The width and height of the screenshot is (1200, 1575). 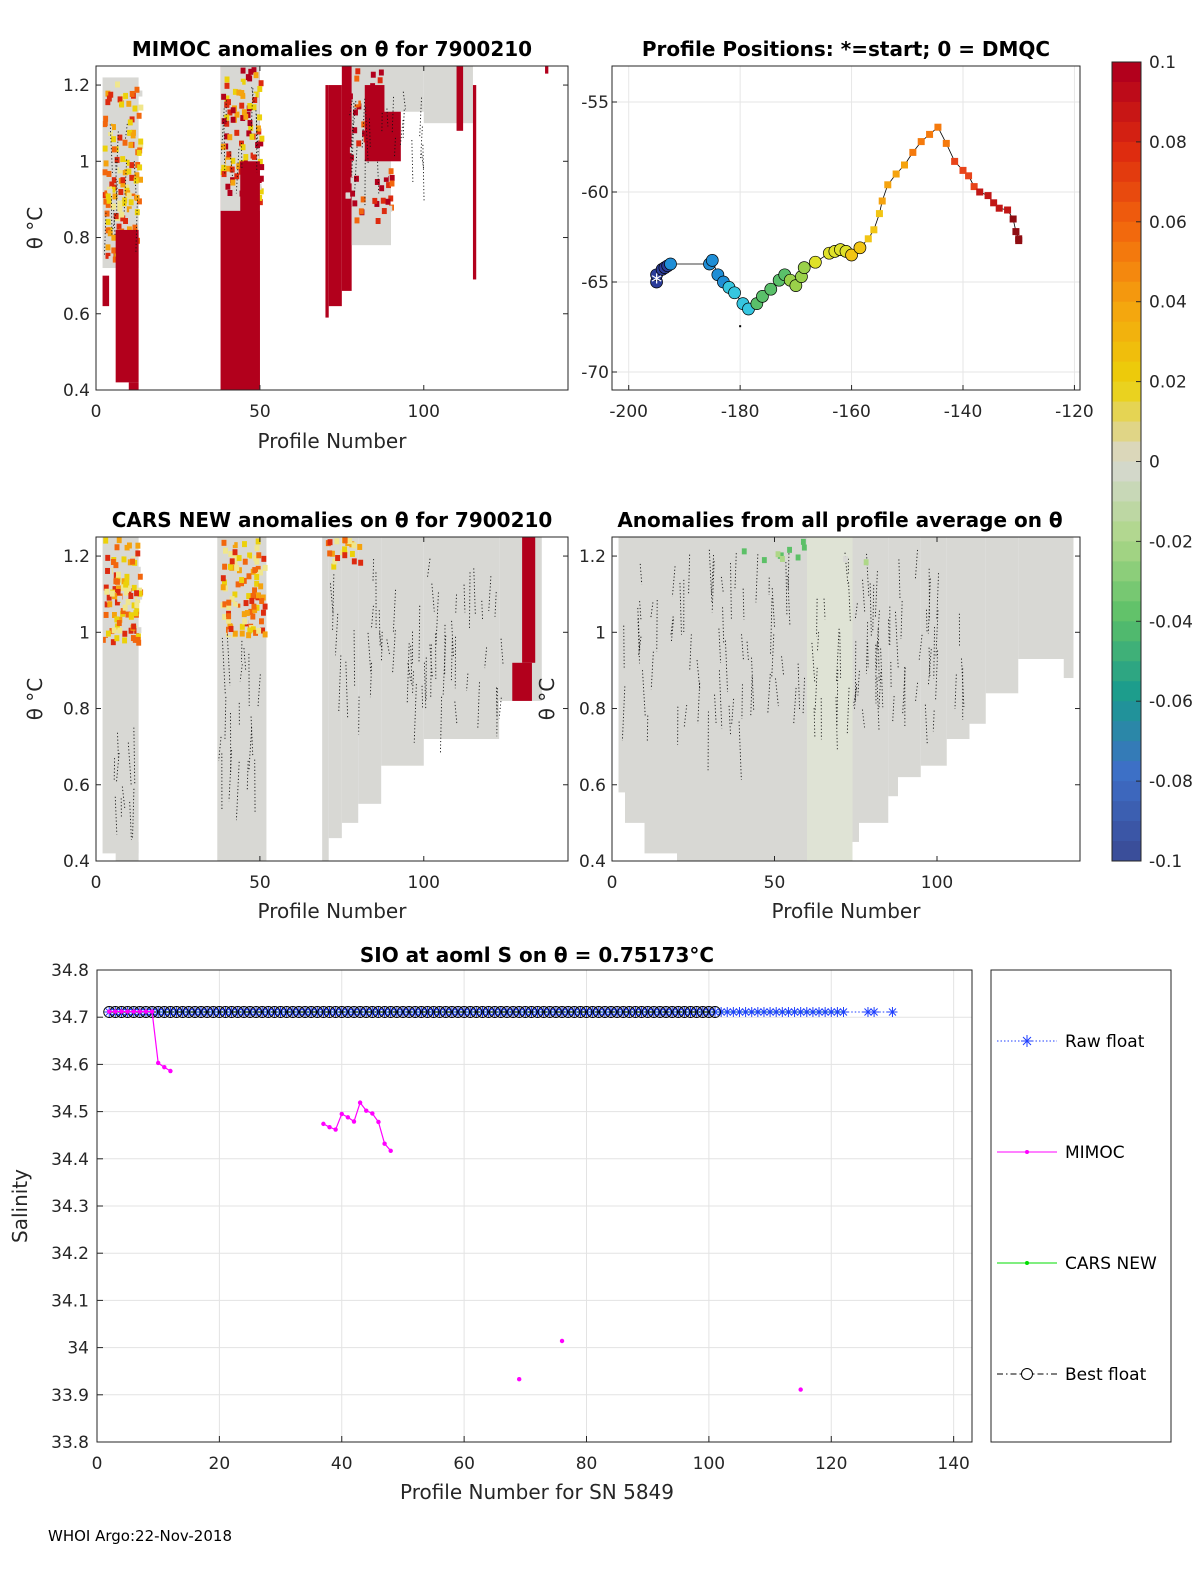 I want to click on legend-items: Raw float MIMOC CARS NEW Best float, so click(x=1077, y=1208).